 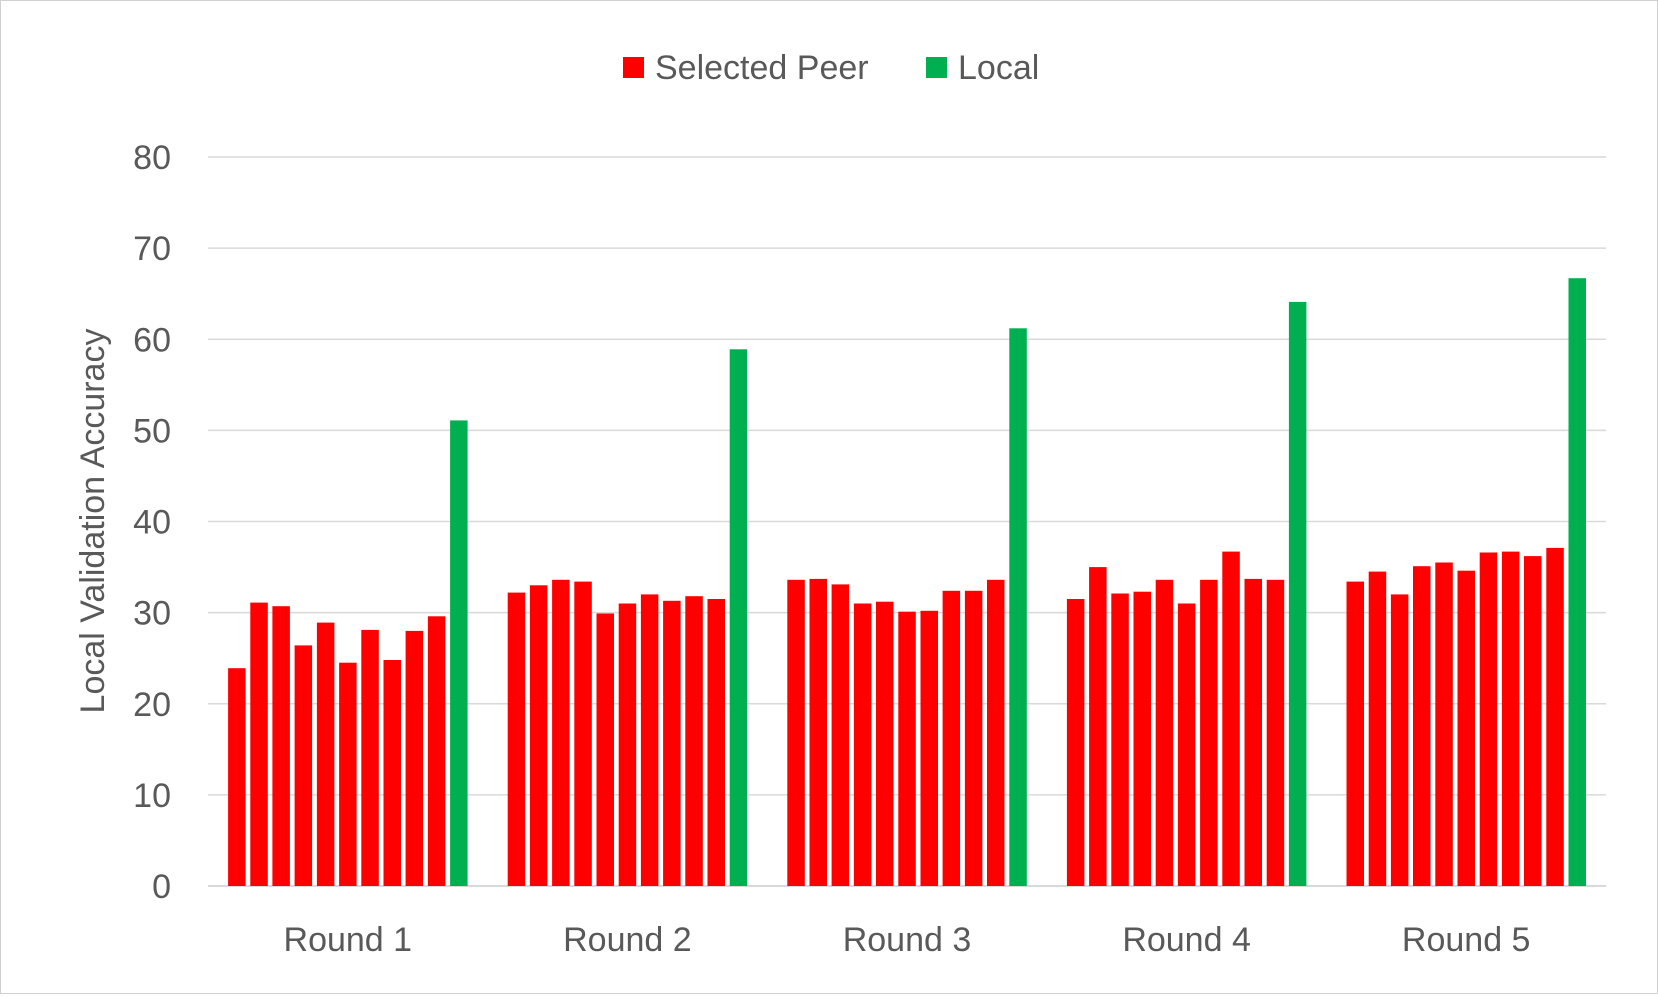 I want to click on legend: Selected Peer Local, so click(x=831, y=68).